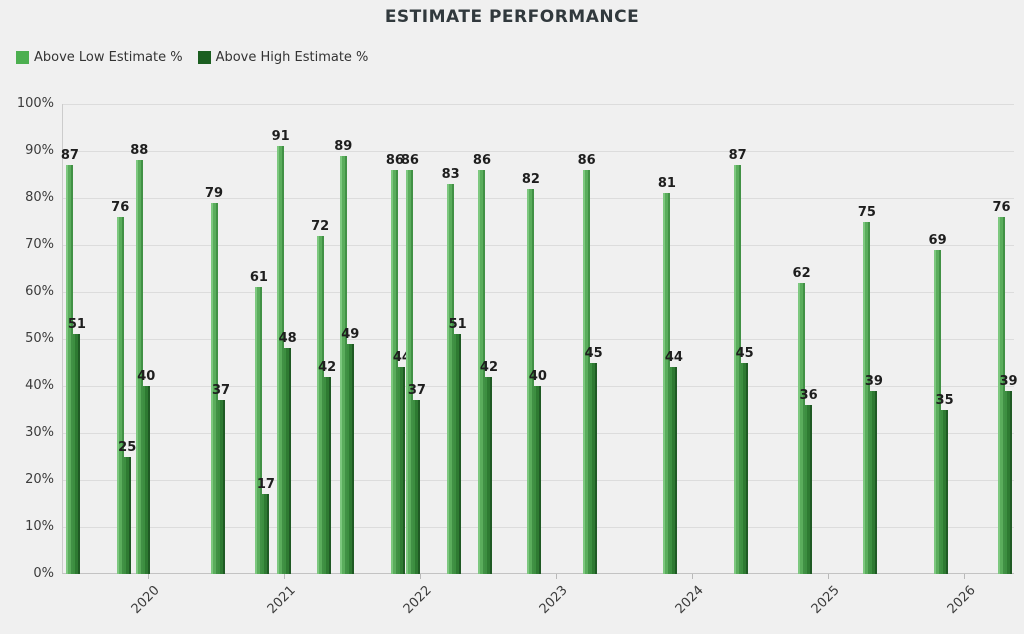 Image resolution: width=1024 pixels, height=634 pixels. I want to click on value-label-low: 81, so click(666, 184).